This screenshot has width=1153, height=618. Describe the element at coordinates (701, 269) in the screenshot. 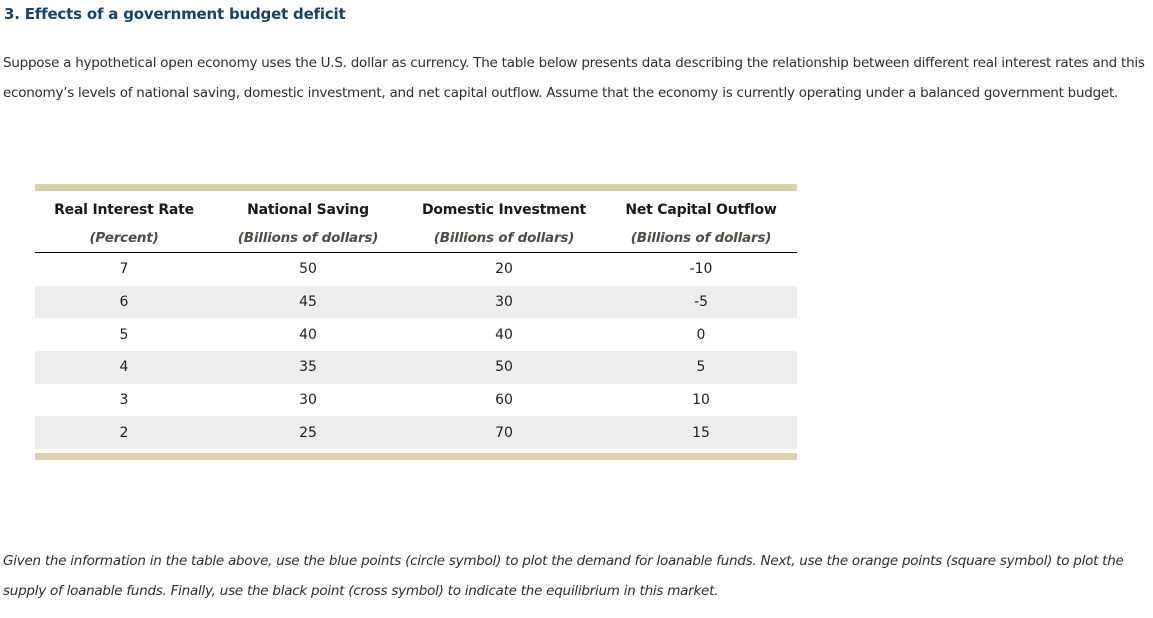

I see `cell-outflow: -10` at that location.